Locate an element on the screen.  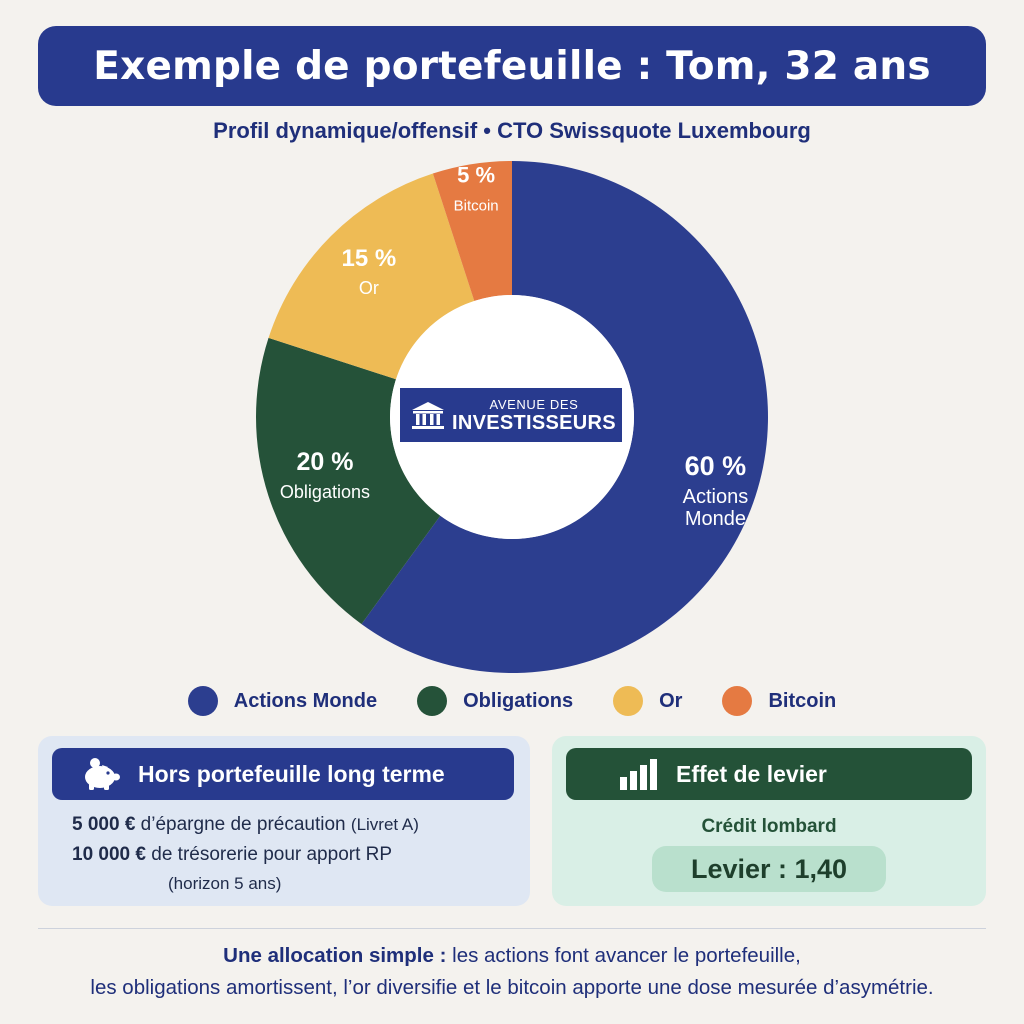
brand-logo: AVENUE DES INVESTISSEURS is located at coordinates (511, 415).